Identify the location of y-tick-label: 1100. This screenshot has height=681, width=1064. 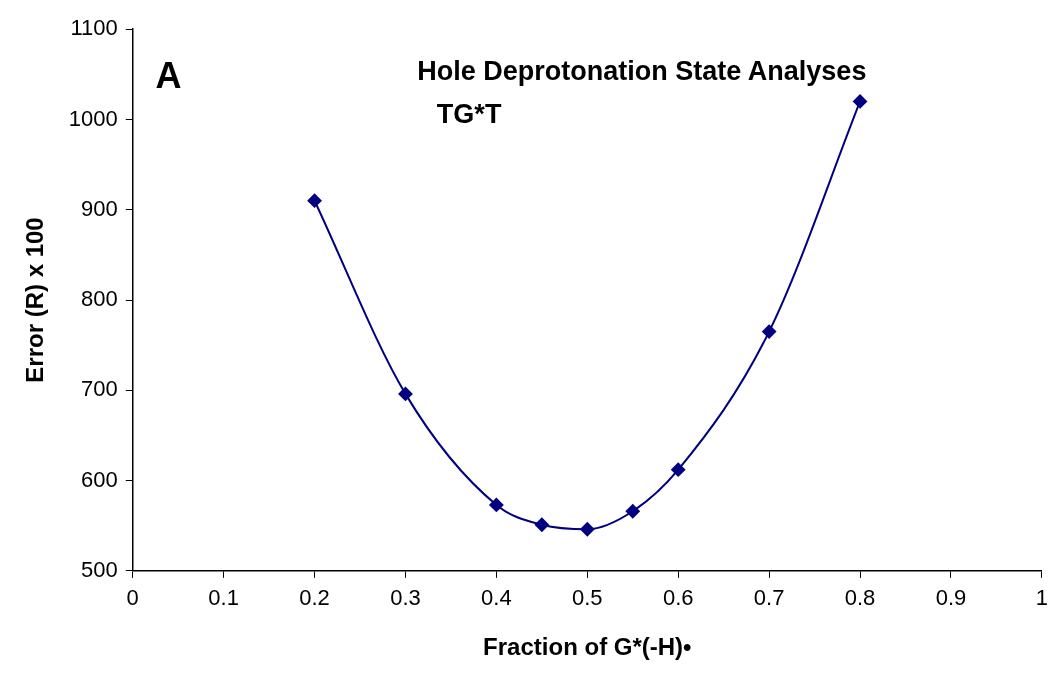
(94, 28).